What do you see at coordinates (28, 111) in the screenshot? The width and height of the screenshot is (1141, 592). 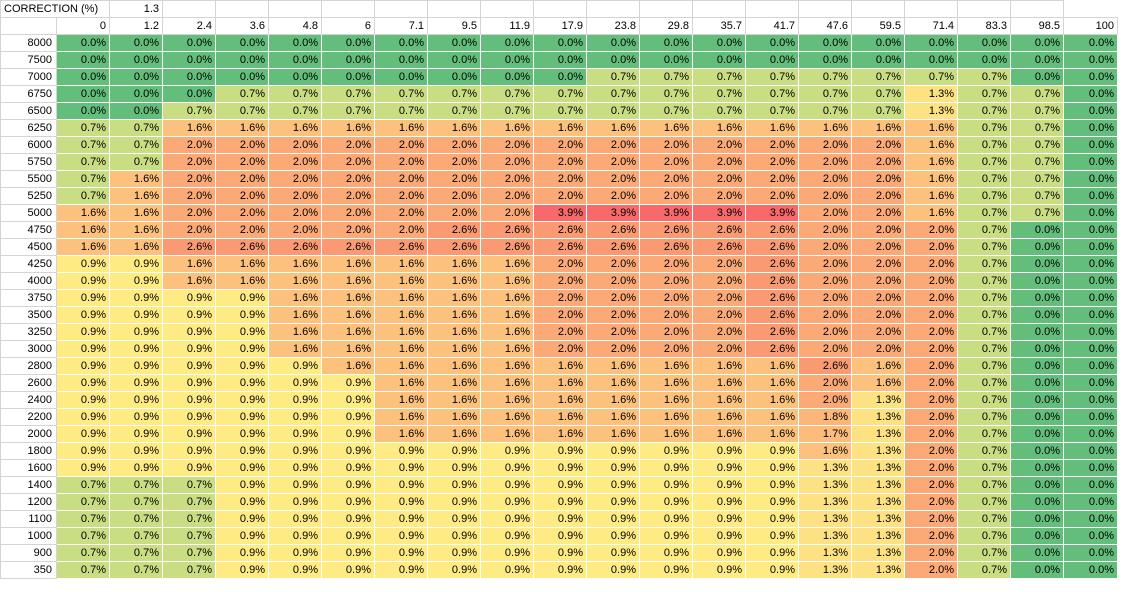 I see `row-header: 6500` at bounding box center [28, 111].